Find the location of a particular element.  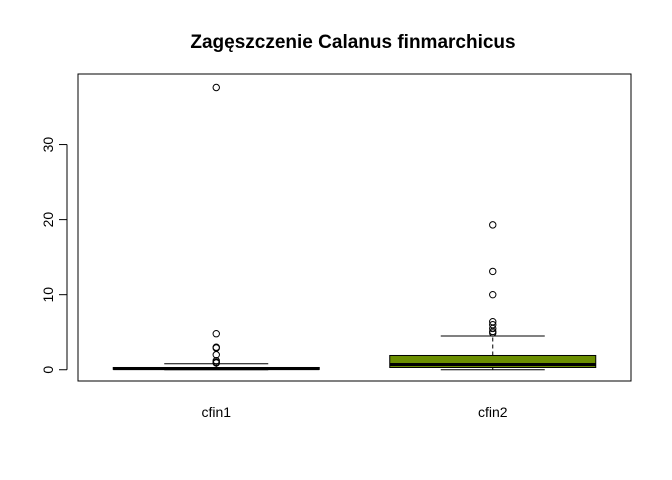

chart-title: Zagęszczenie Calanus finmarchicus is located at coordinates (352, 42).